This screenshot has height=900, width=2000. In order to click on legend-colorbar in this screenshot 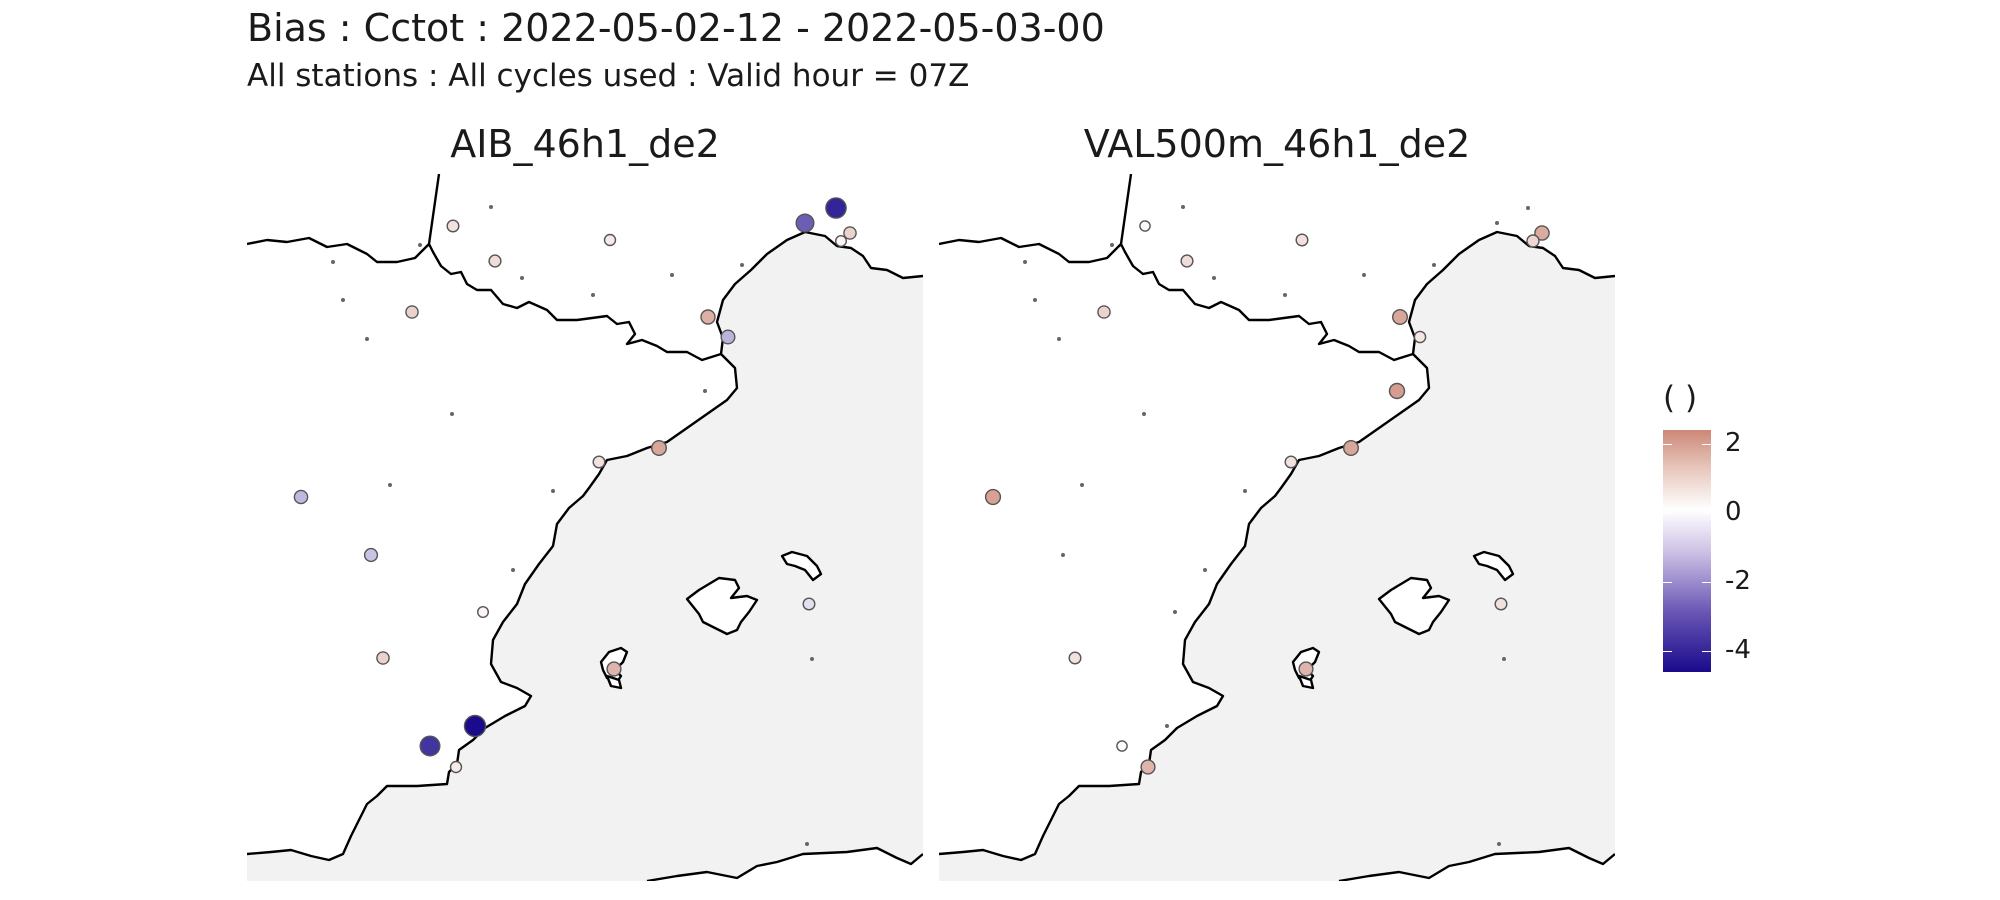, I will do `click(1687, 551)`.